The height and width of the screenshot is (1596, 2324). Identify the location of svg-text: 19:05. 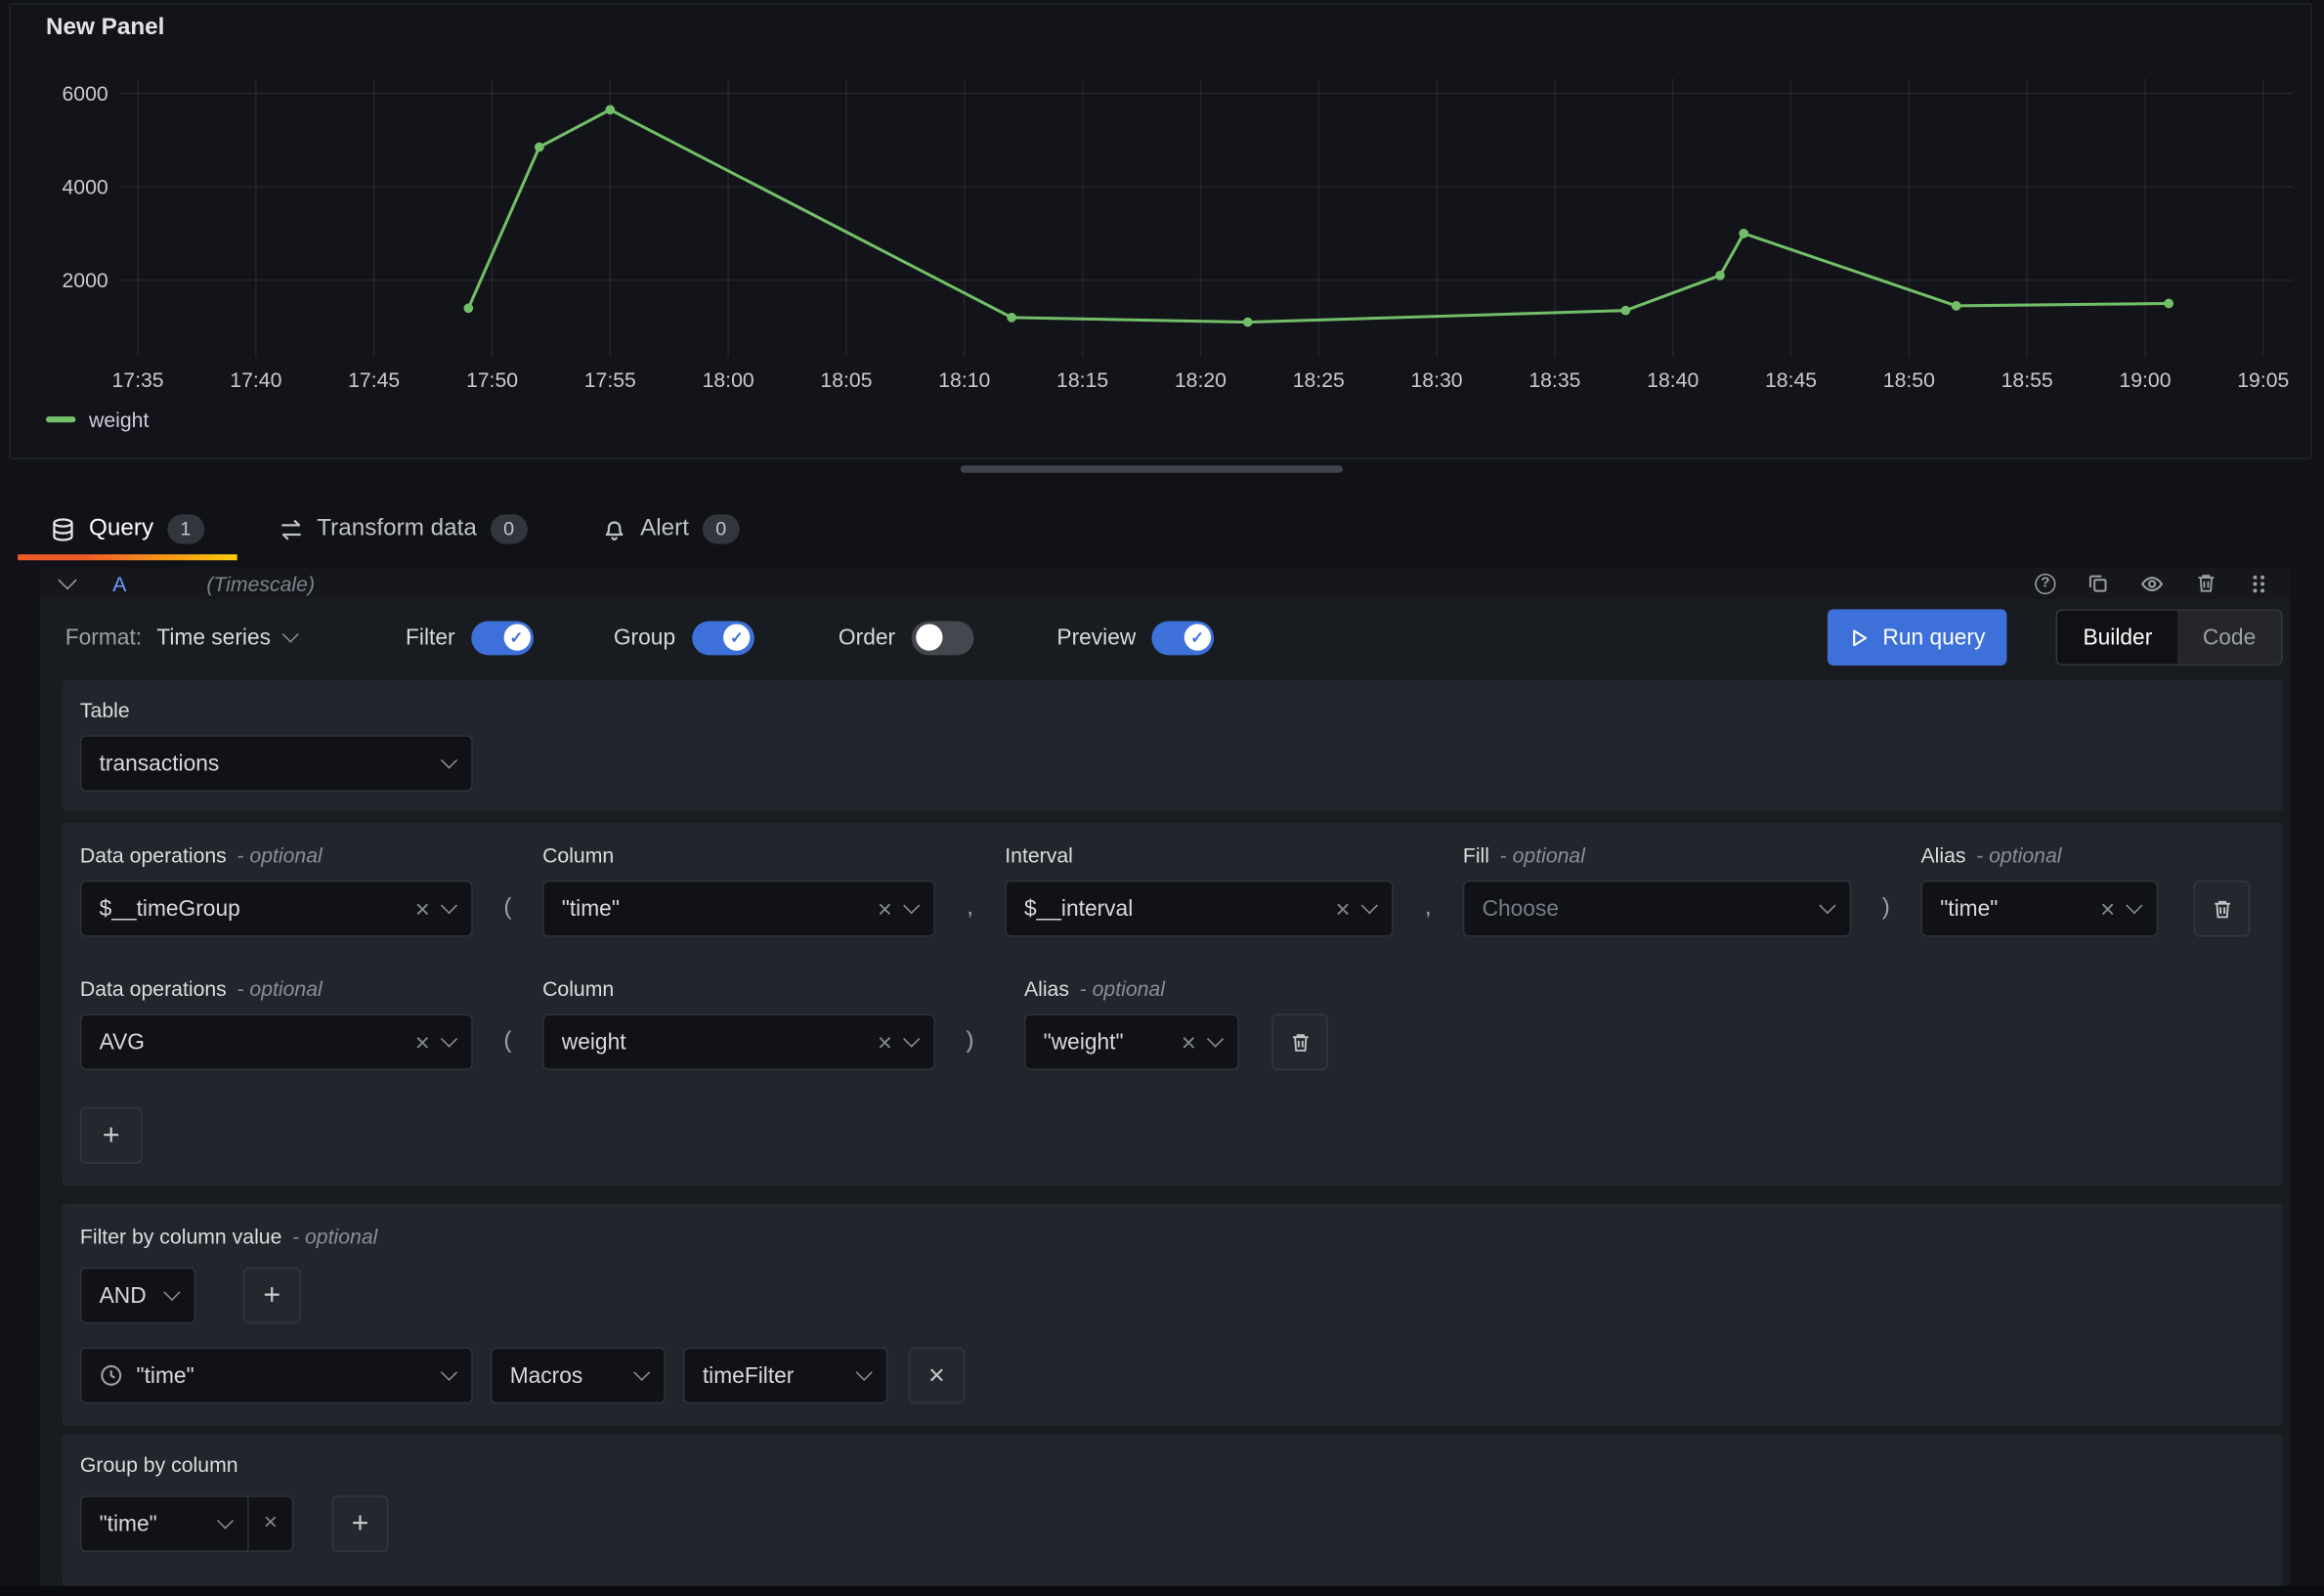
(2263, 380).